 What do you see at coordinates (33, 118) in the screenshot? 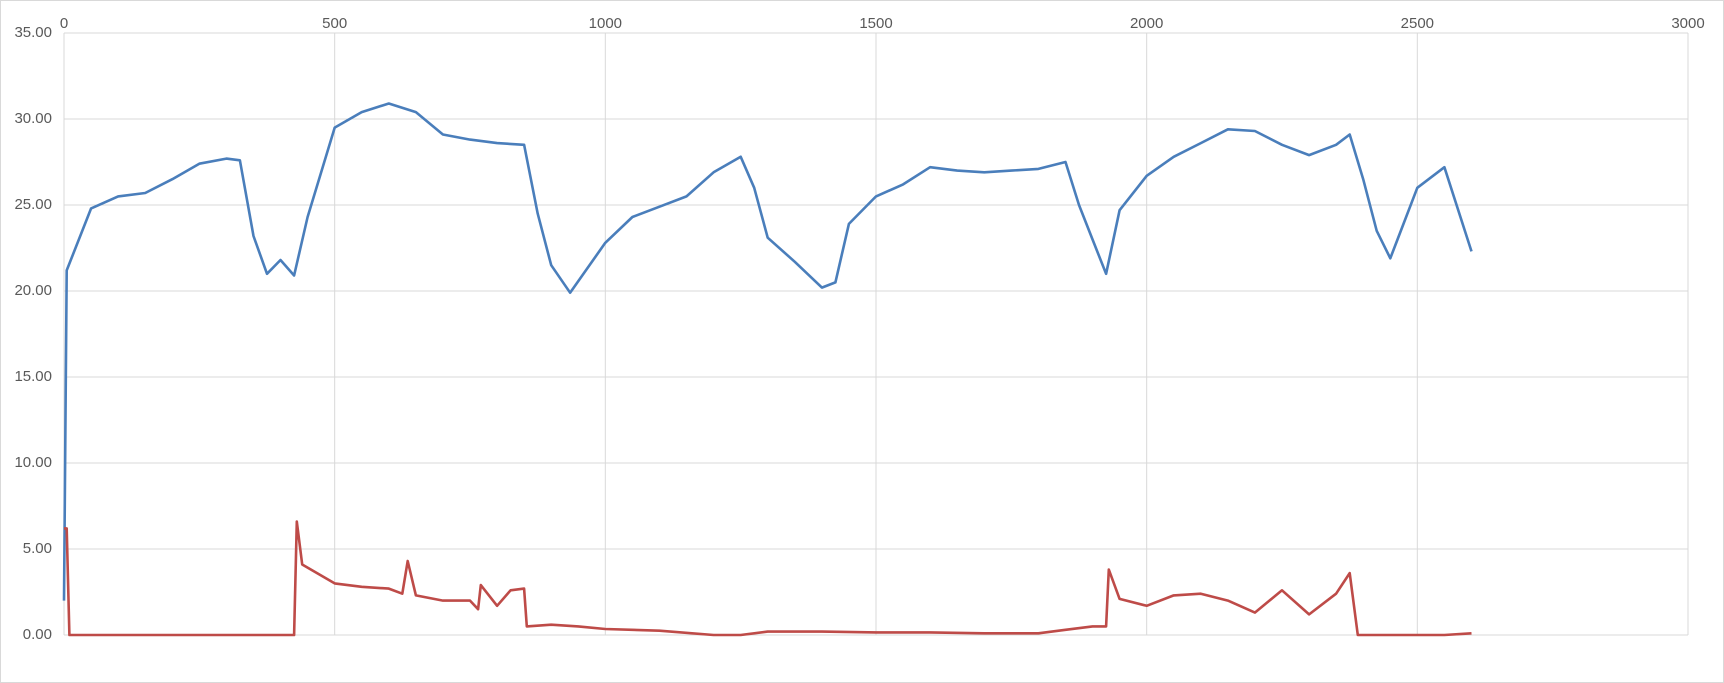
I see `y-tick-label: 30.00` at bounding box center [33, 118].